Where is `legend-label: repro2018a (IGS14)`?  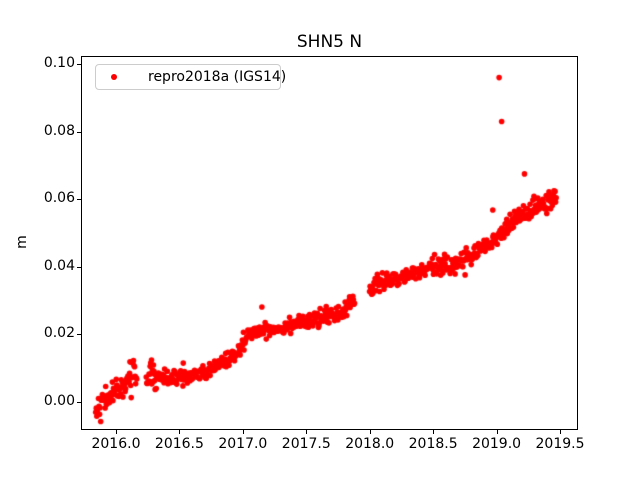 legend-label: repro2018a (IGS14) is located at coordinates (217, 77).